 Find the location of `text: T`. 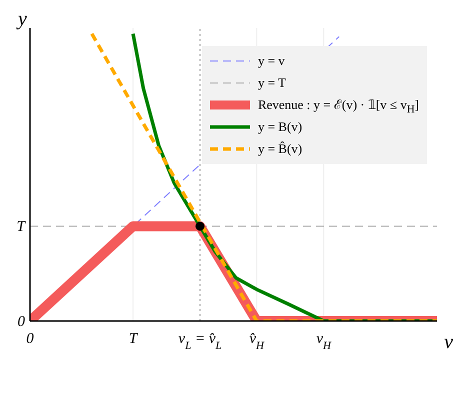

text: T is located at coordinates (21, 227).